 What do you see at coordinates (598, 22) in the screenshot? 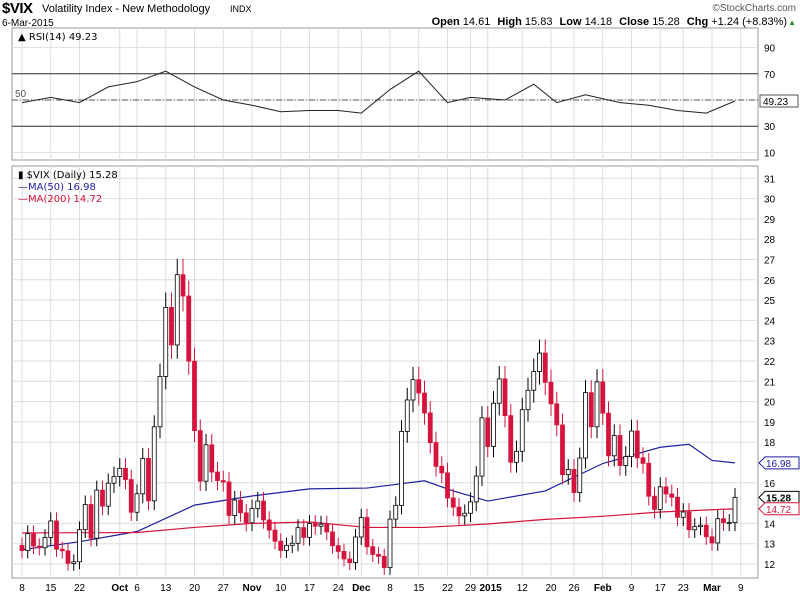
I see `low-value: 14.18` at bounding box center [598, 22].